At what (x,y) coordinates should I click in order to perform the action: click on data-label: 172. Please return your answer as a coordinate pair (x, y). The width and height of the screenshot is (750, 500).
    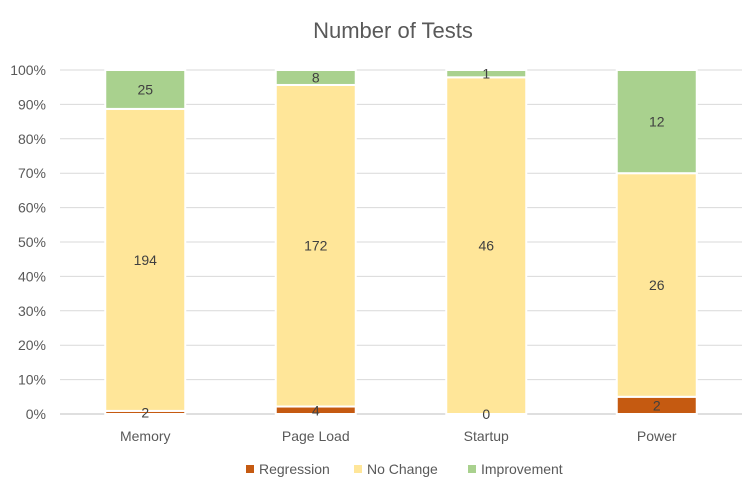
    Looking at the image, I should click on (316, 246).